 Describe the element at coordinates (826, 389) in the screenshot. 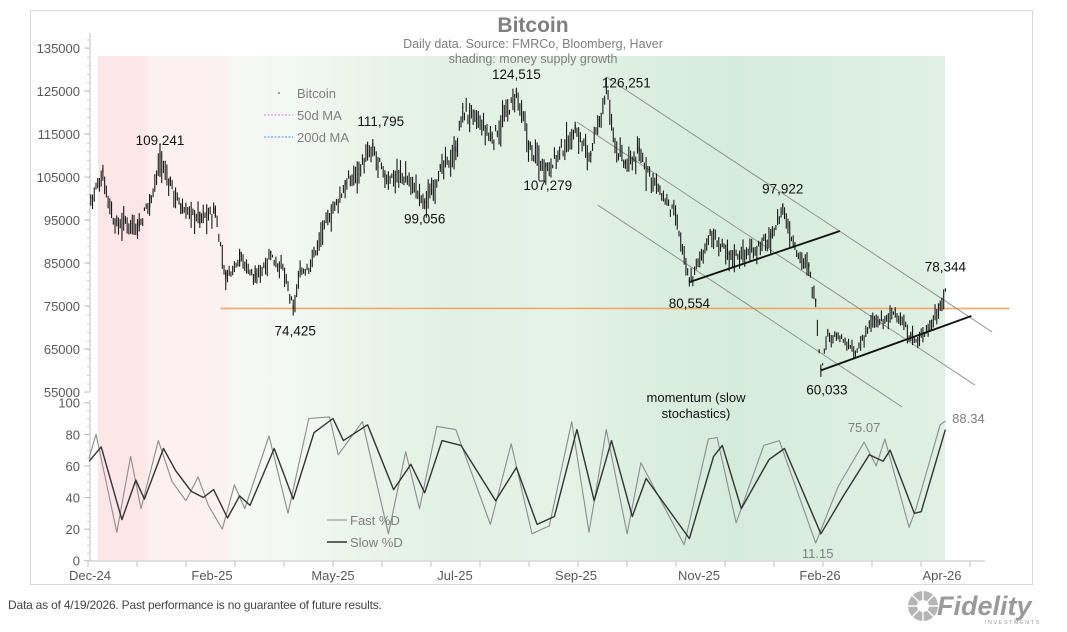

I see `price-annotation: 60,033` at that location.